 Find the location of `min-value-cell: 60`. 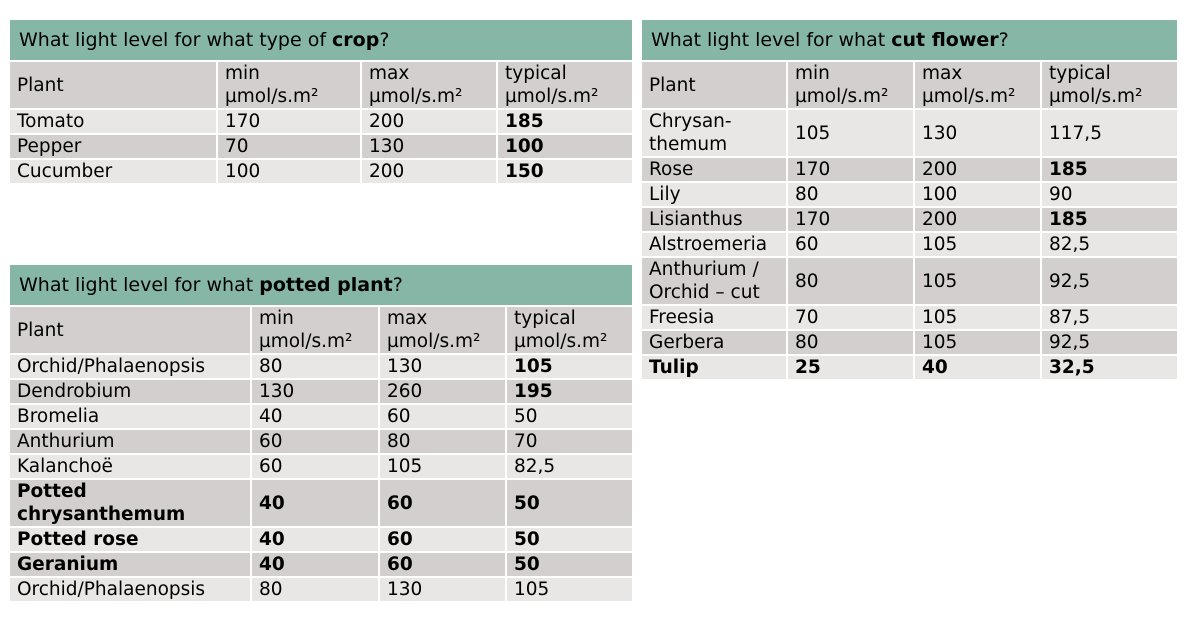

min-value-cell: 60 is located at coordinates (315, 441).